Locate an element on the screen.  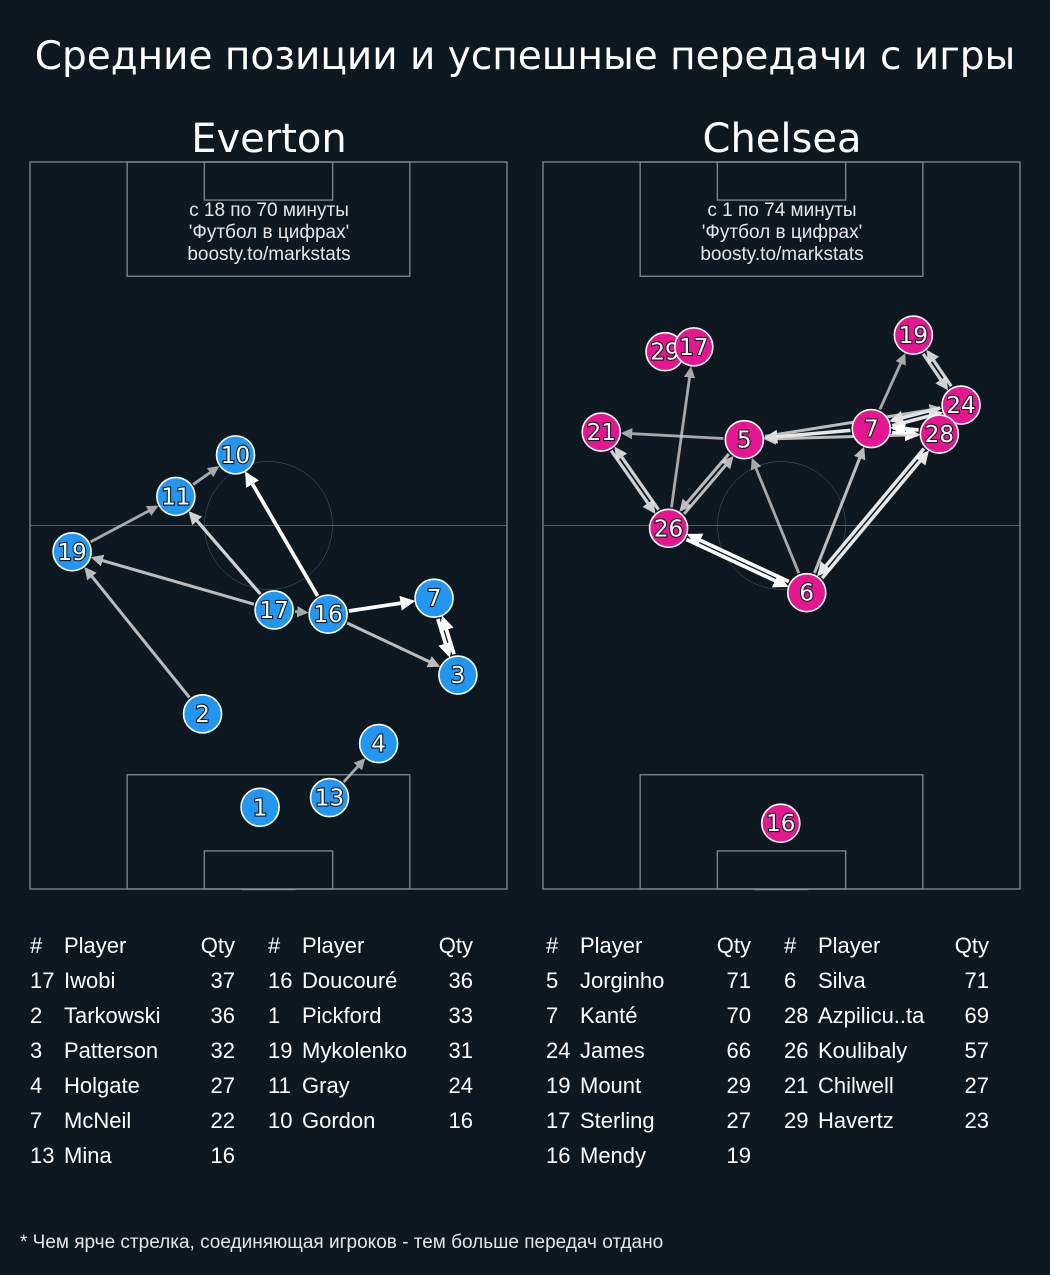
table-row: 17 Sterling 27 is located at coordinates (648, 1120).